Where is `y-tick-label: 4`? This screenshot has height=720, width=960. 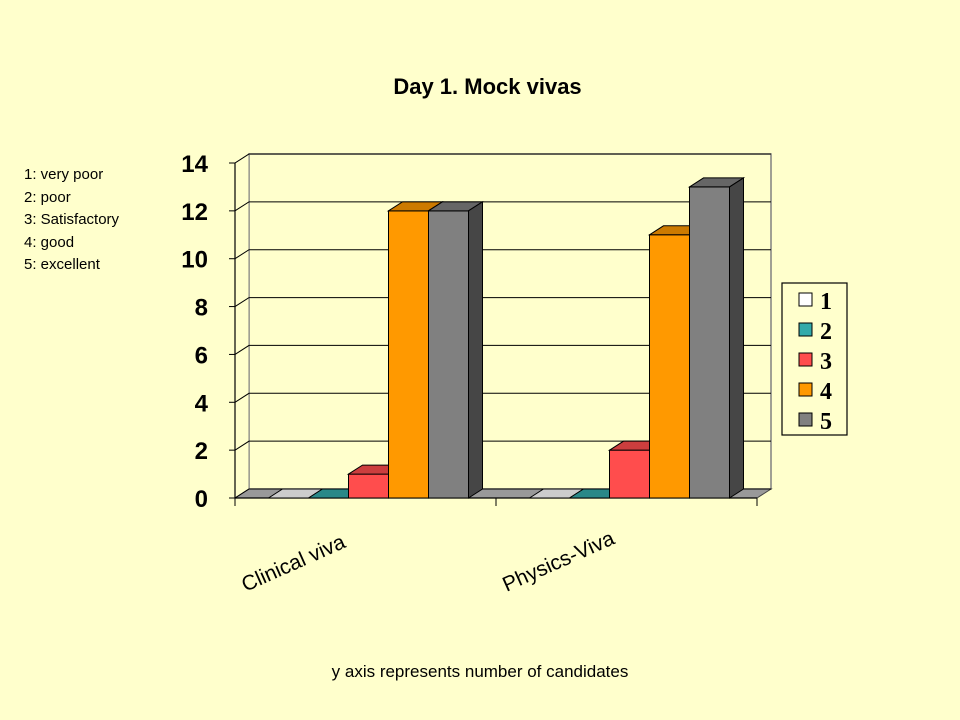 y-tick-label: 4 is located at coordinates (202, 403).